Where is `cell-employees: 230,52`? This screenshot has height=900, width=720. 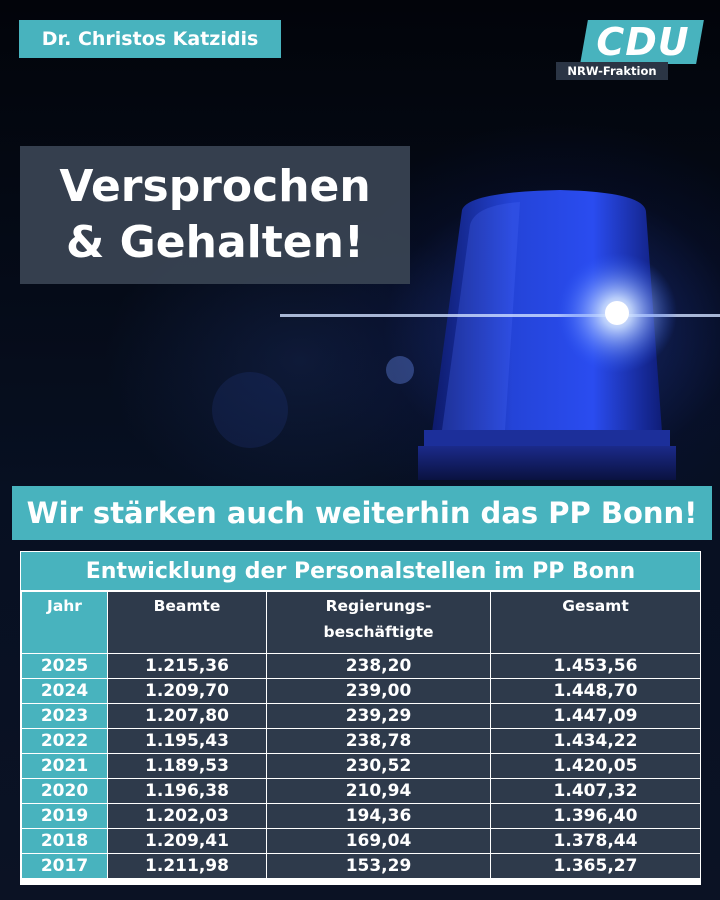
cell-employees: 230,52 is located at coordinates (378, 766).